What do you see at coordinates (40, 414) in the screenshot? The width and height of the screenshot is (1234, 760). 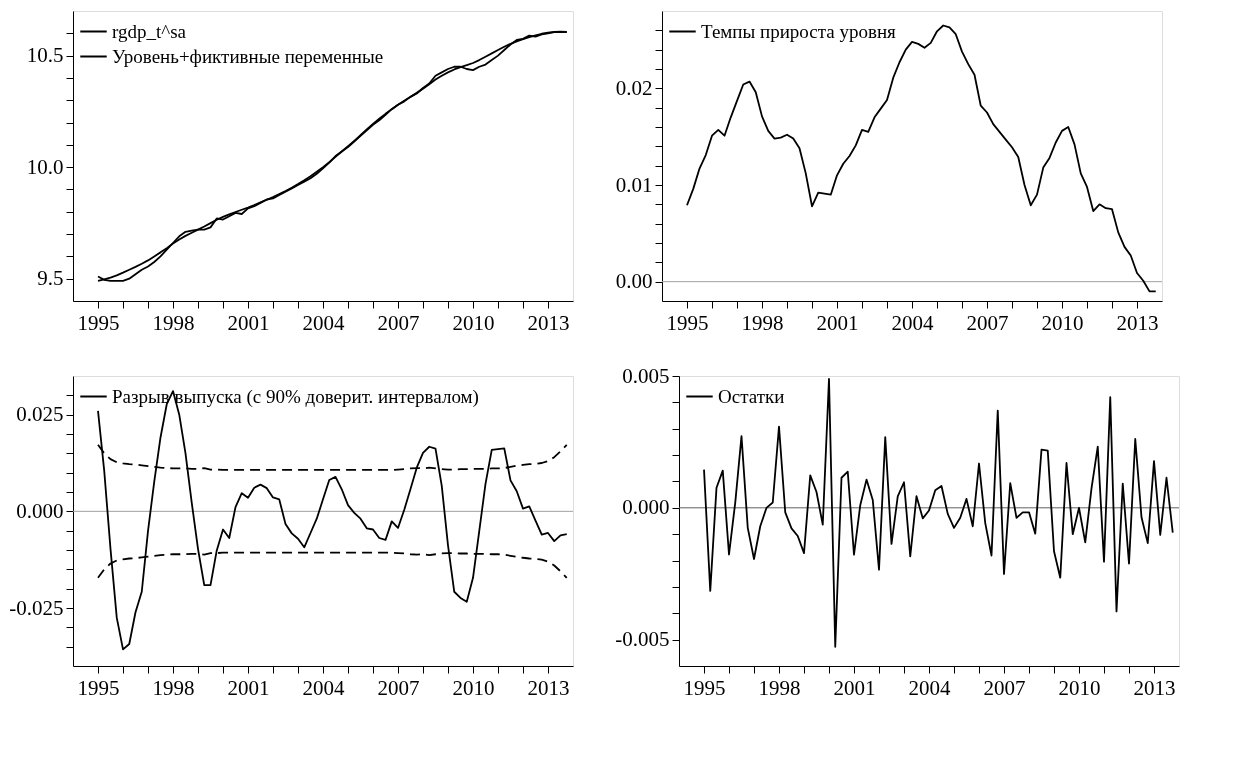 I see `y-tick-label: 0.025` at bounding box center [40, 414].